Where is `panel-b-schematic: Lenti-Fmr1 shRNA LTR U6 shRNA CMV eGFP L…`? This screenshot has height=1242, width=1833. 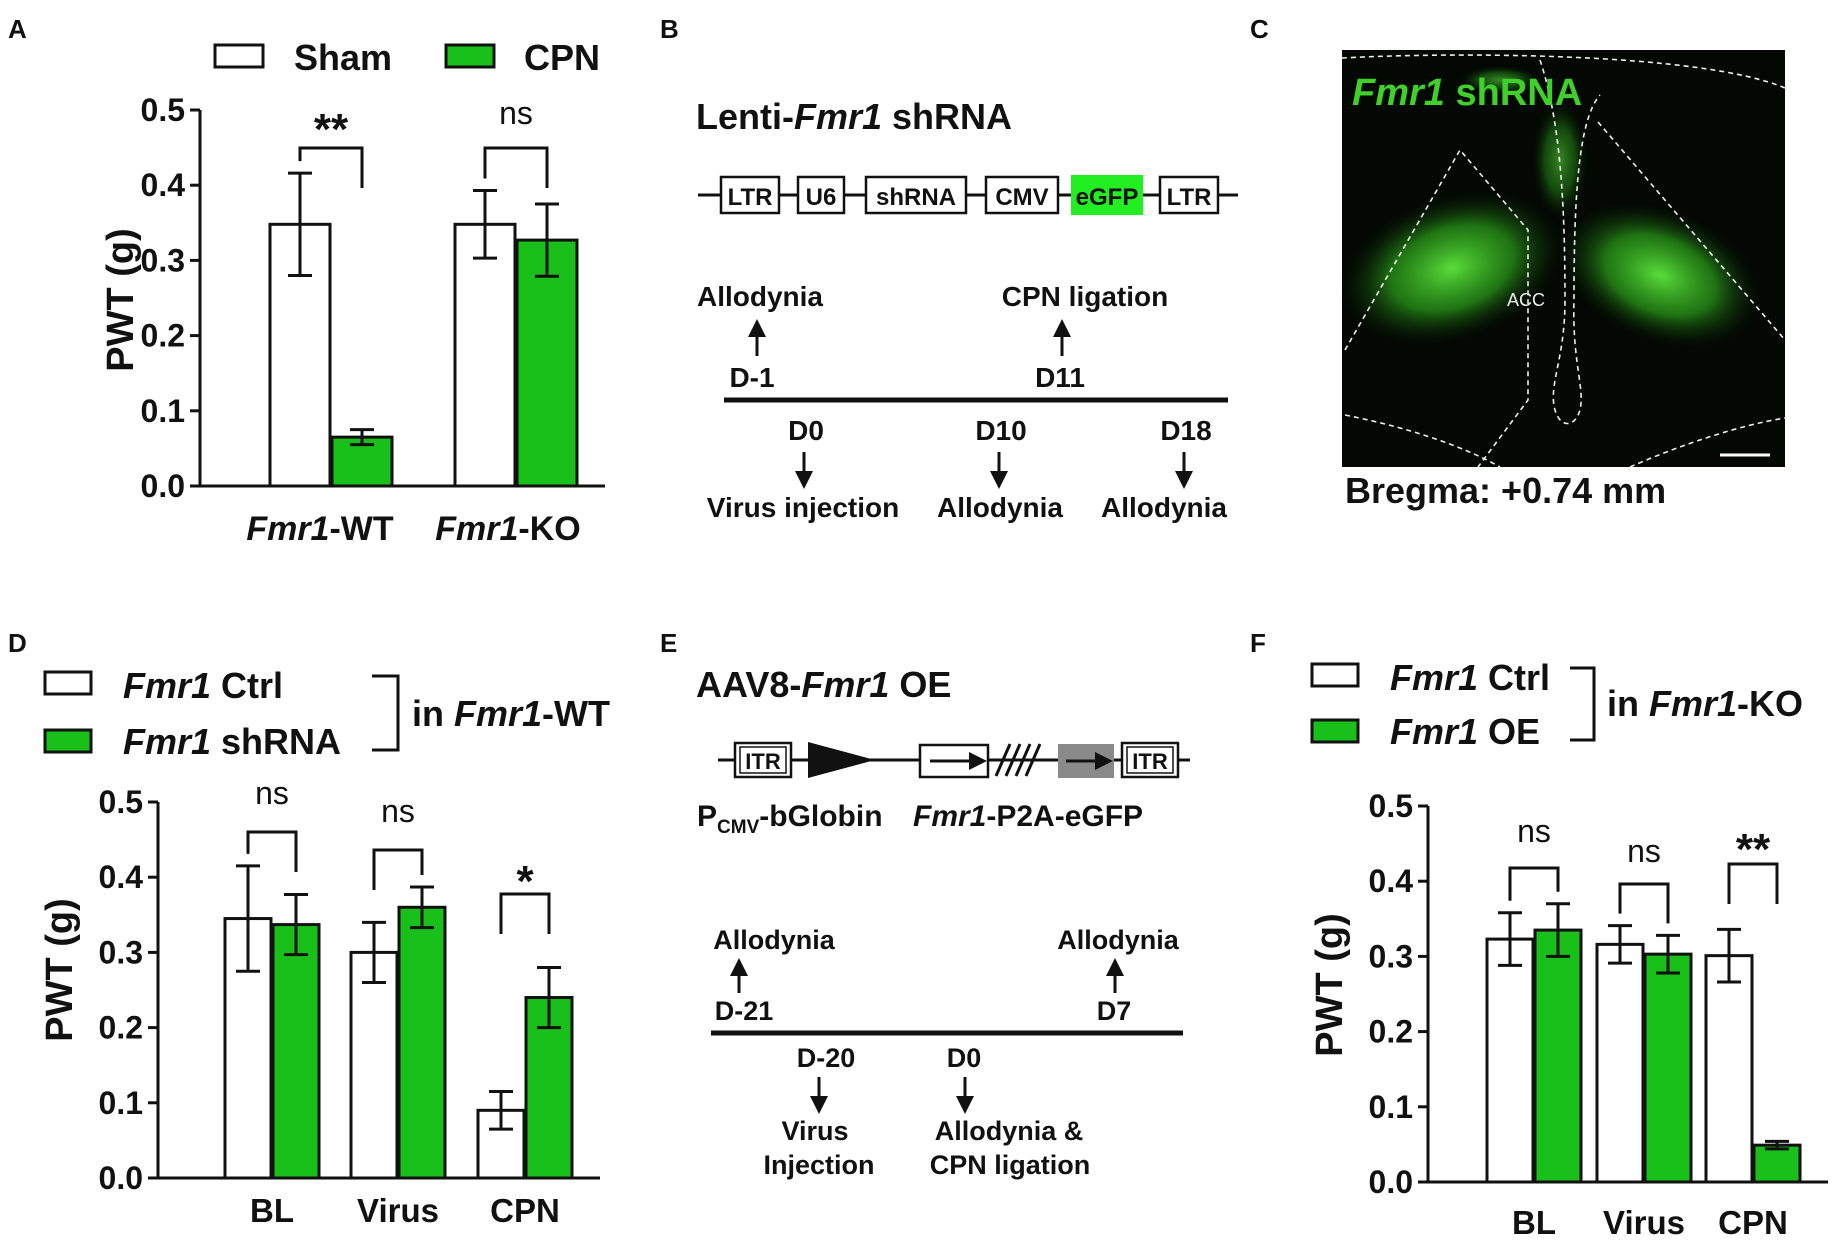 panel-b-schematic: Lenti-Fmr1 shRNA LTR U6 shRNA CMV eGFP L… is located at coordinates (967, 309).